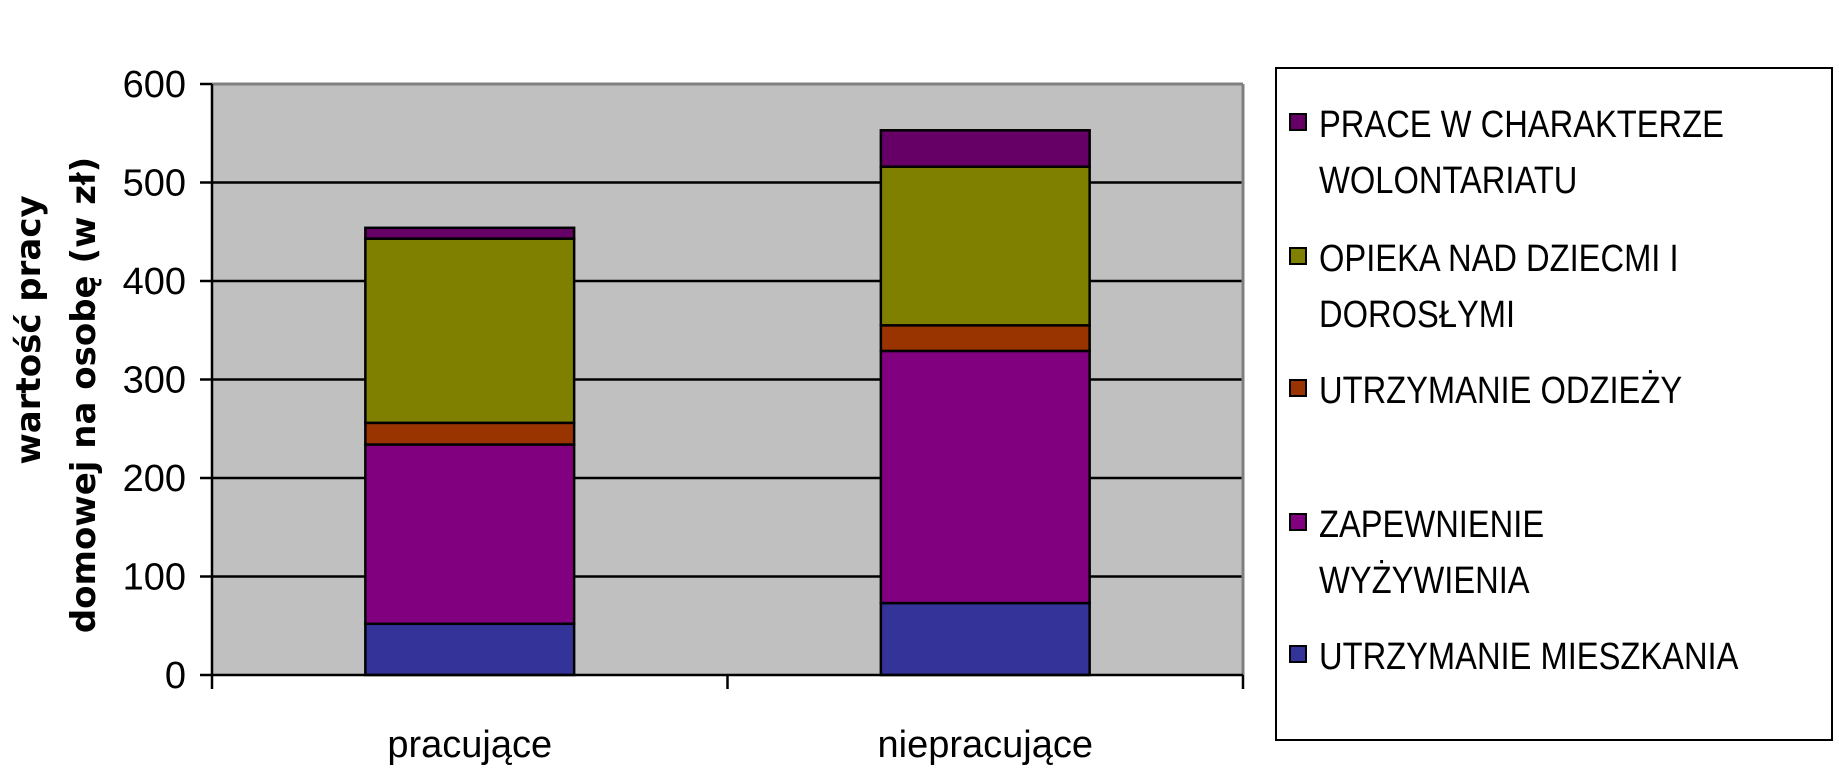  Describe the element at coordinates (1417, 315) in the screenshot. I see `legend-label: DOROSŁYMI` at that location.